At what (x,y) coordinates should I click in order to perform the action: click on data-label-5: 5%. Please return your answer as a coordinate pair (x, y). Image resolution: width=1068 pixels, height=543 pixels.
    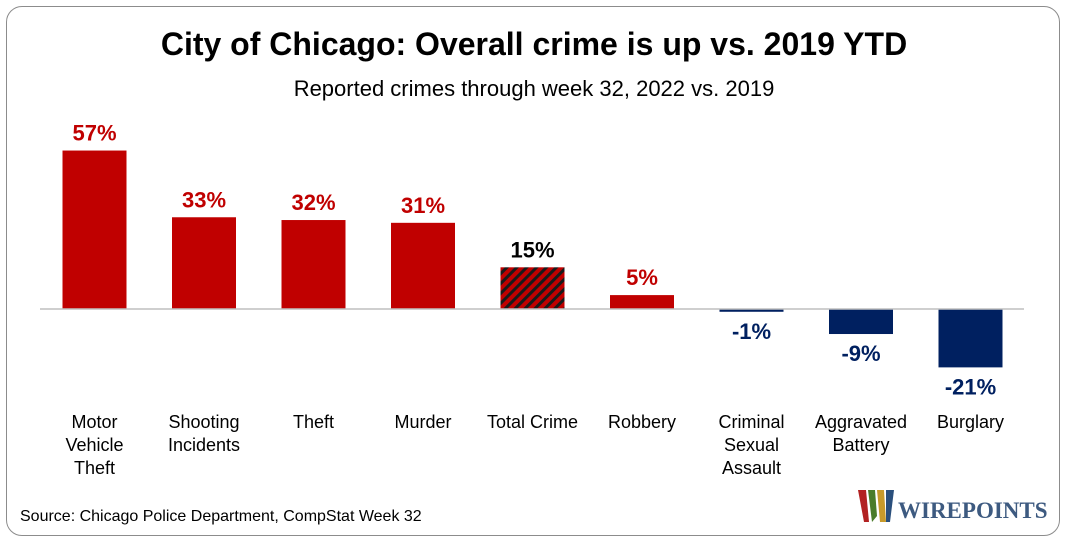
    Looking at the image, I should click on (642, 277).